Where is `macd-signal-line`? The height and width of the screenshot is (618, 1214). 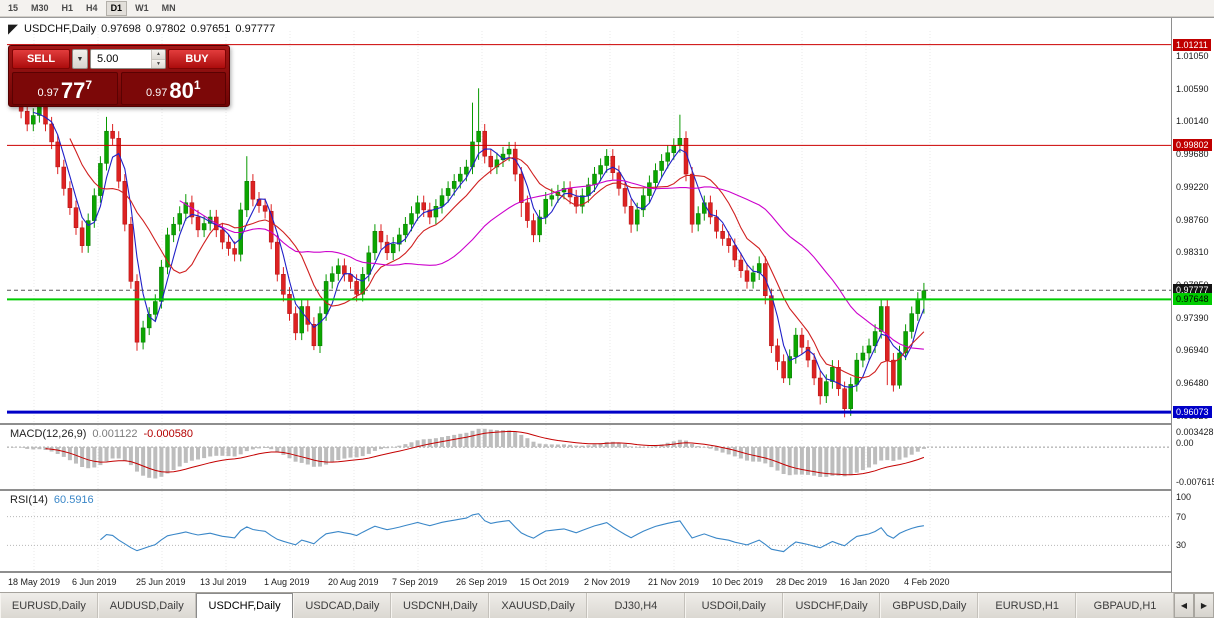 macd-signal-line is located at coordinates (485, 453).